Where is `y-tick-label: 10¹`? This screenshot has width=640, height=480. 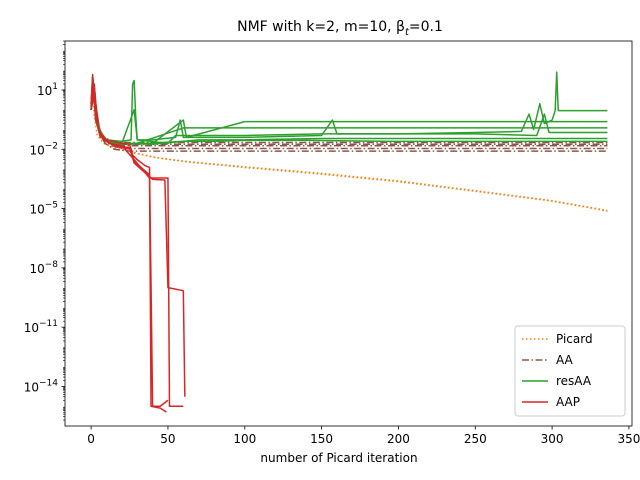
y-tick-label: 10¹ is located at coordinates (47, 90).